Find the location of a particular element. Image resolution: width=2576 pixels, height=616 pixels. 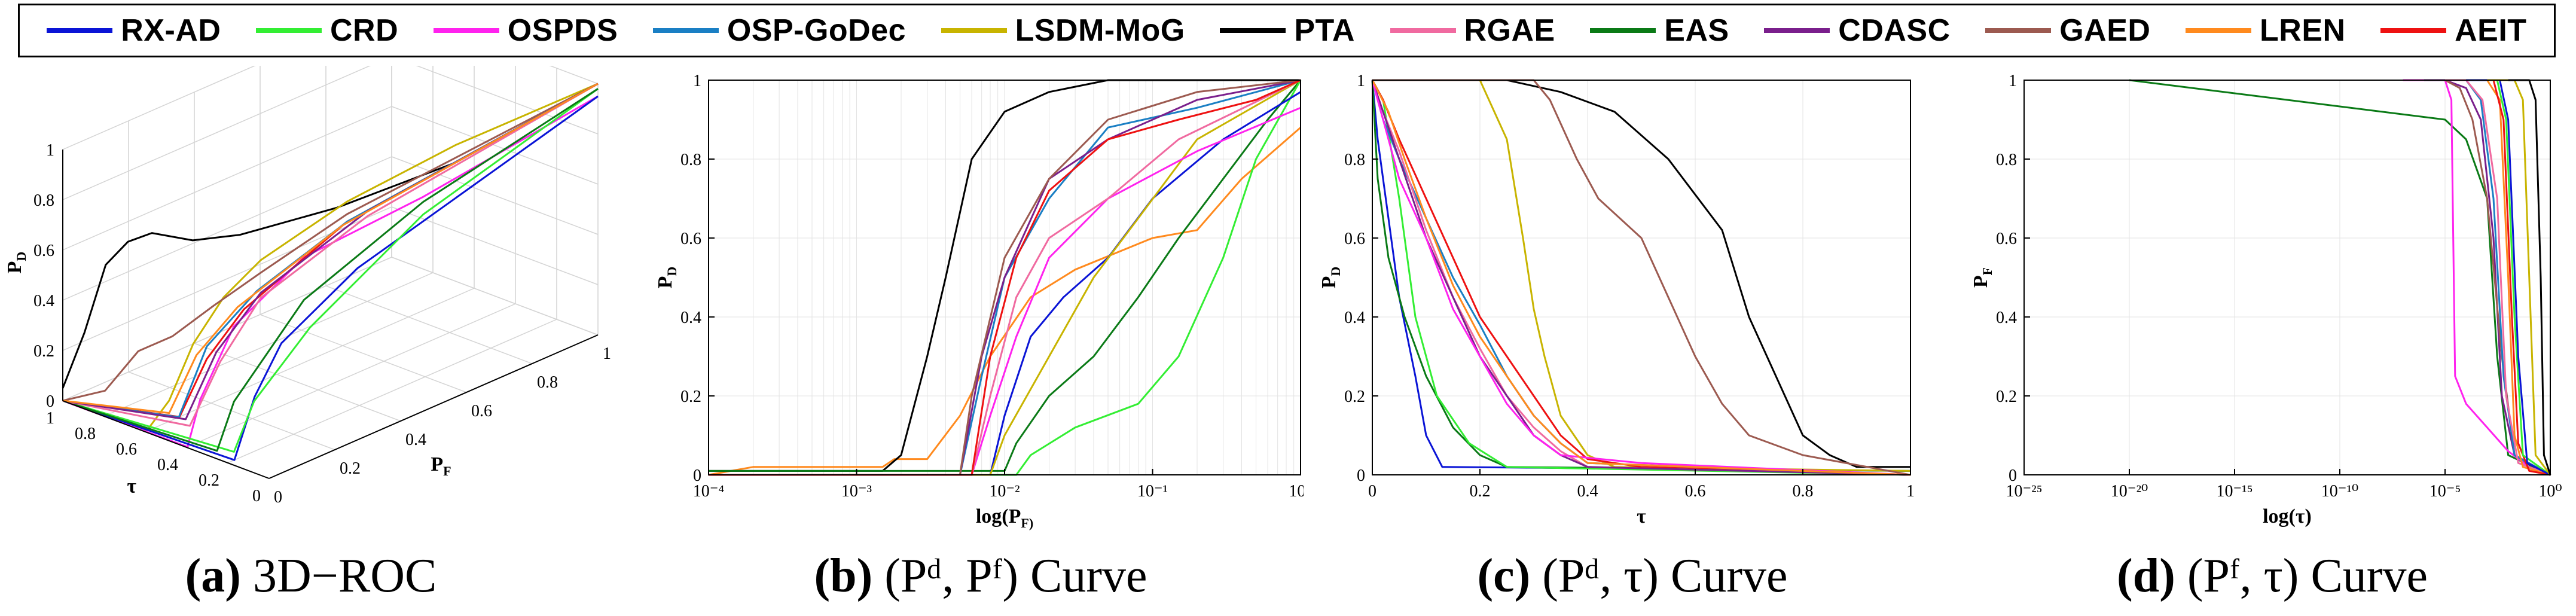

tau-tick-label: 1 is located at coordinates (50, 418).